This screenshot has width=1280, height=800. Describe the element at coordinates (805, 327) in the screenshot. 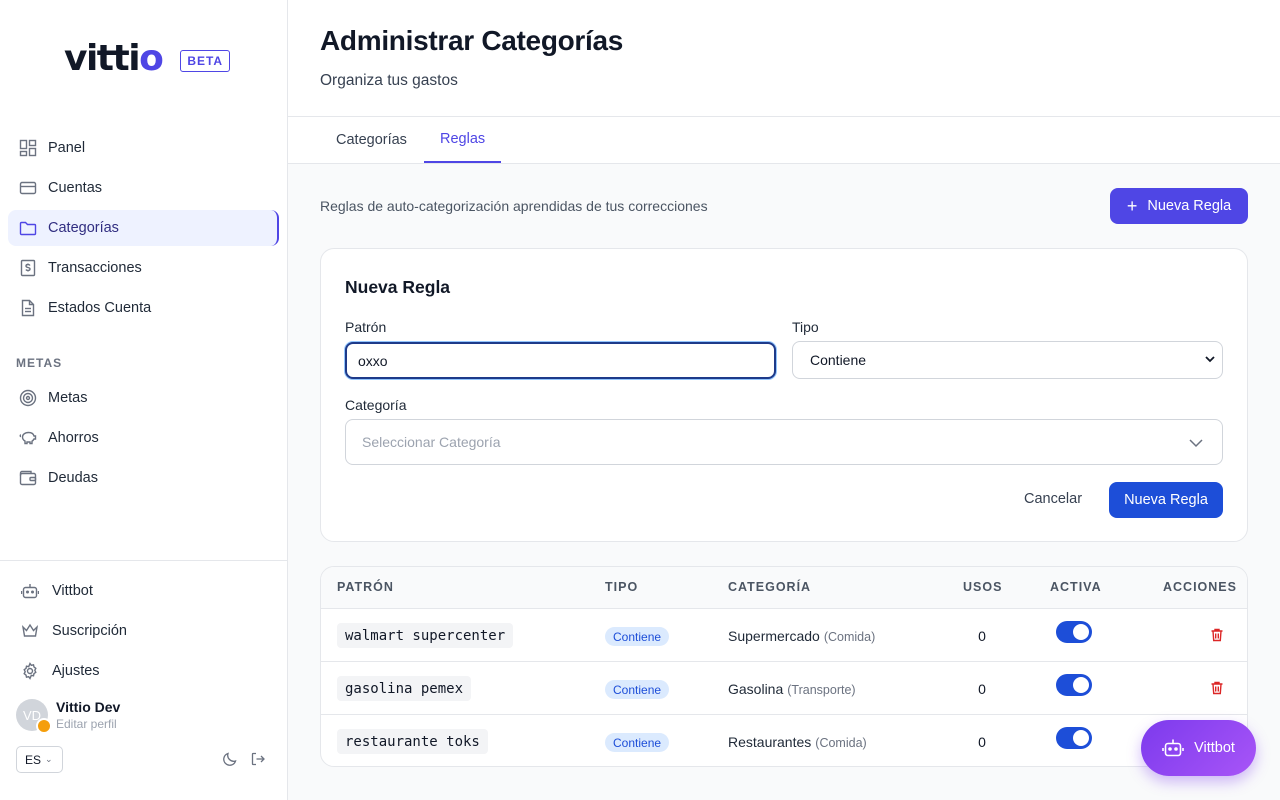

I see `type-label: Tipo` at that location.